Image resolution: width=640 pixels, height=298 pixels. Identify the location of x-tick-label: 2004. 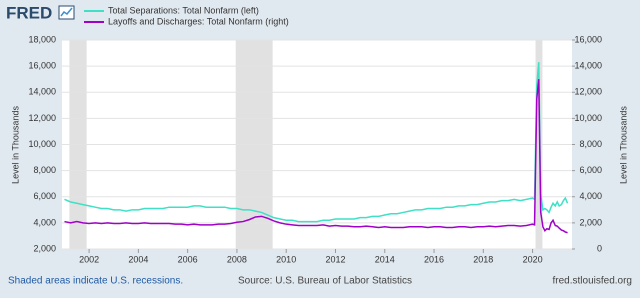
(138, 259).